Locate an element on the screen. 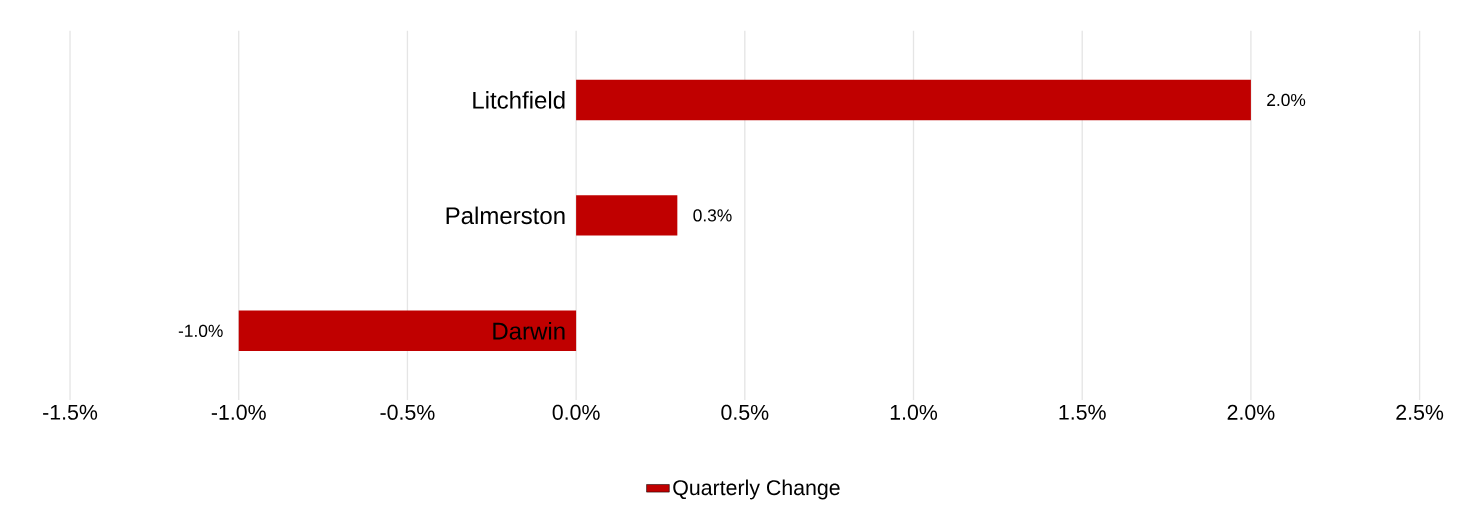 This screenshot has width=1483, height=528. data-label: 2.0% is located at coordinates (1286, 100).